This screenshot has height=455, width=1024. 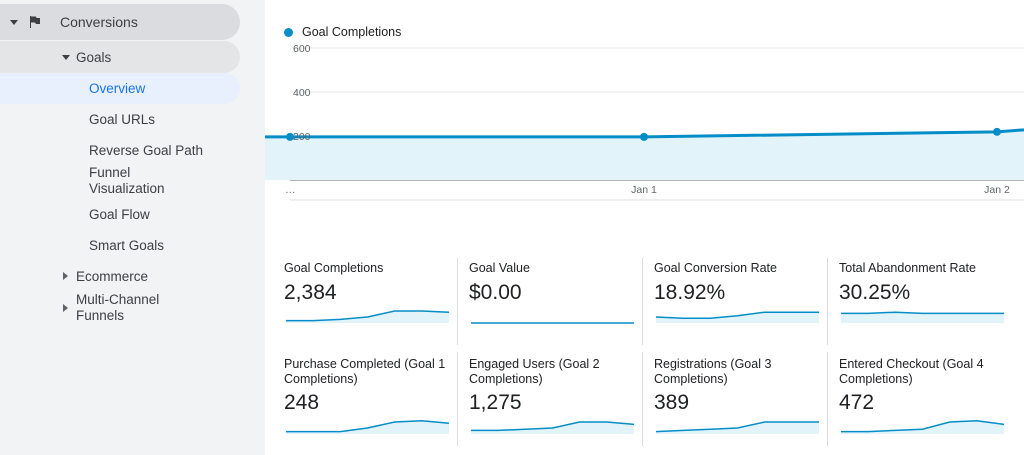 What do you see at coordinates (99, 22) in the screenshot?
I see `nav-conversions-label: Conversions` at bounding box center [99, 22].